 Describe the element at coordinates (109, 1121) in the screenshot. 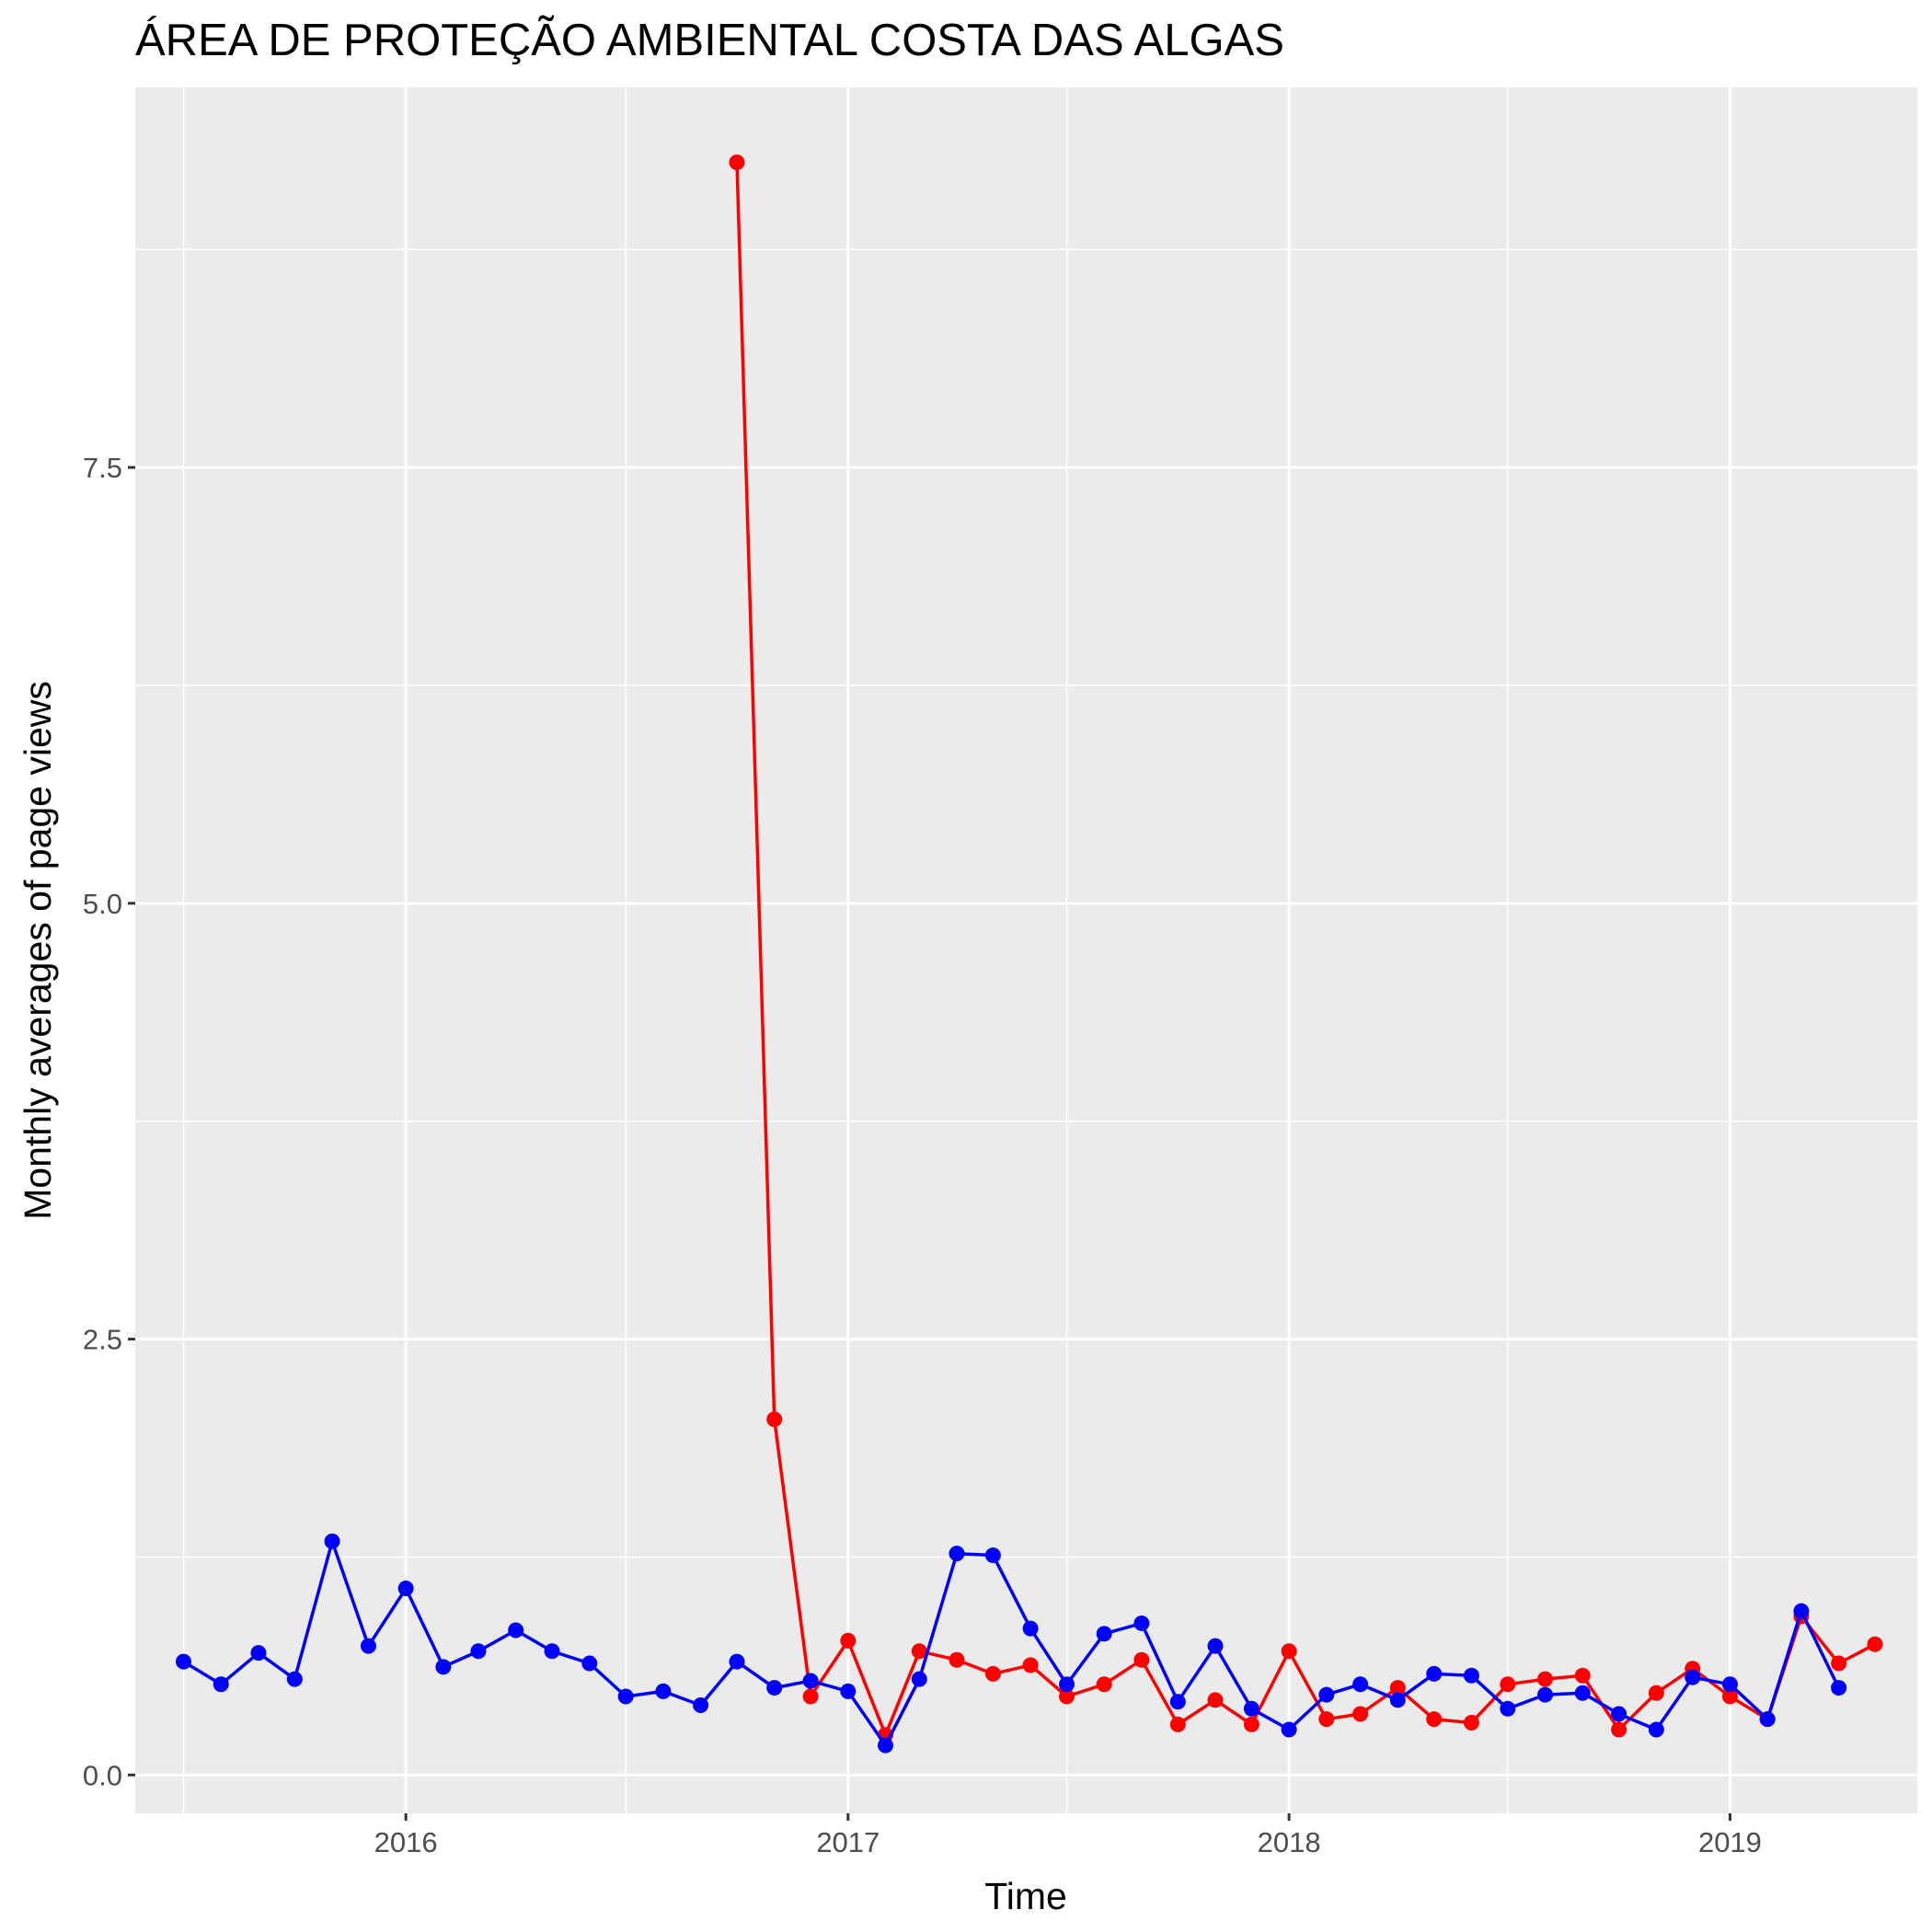

I see `y-axis: 0.0 2.5 5.0 7.5` at that location.